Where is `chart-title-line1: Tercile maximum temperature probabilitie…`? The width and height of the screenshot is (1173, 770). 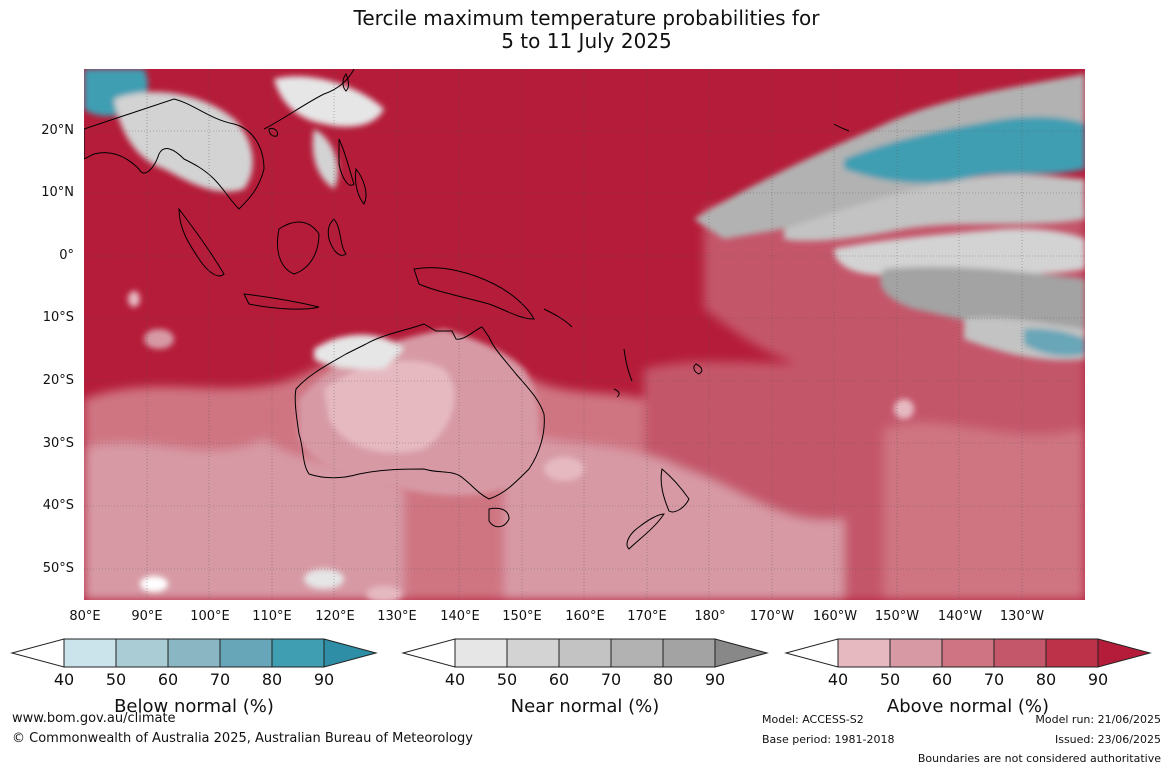
chart-title-line1: Tercile maximum temperature probabilitie… is located at coordinates (586, 18).